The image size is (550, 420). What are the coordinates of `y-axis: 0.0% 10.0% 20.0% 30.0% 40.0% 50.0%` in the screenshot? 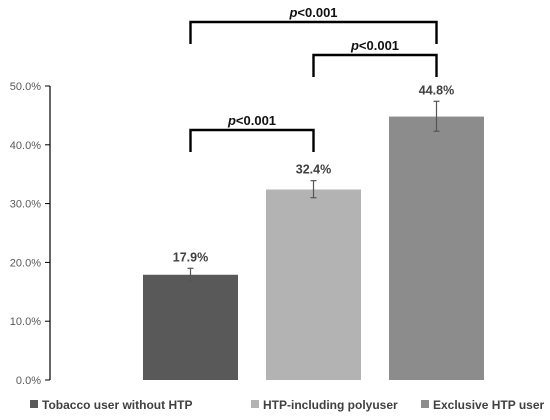 It's located at (30, 234).